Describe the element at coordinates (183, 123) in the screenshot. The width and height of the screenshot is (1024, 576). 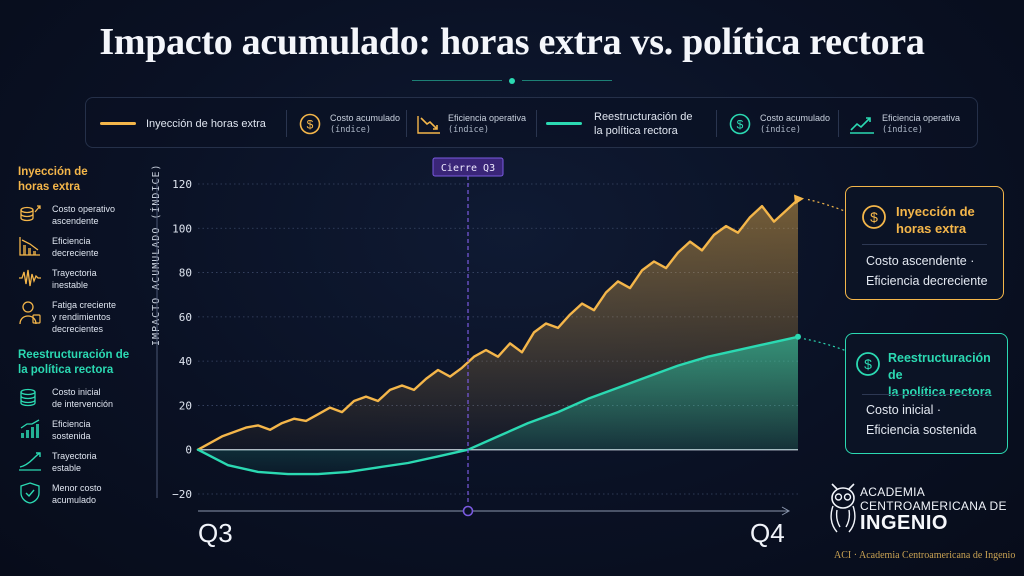
I see `legend-series-overtime: Inyección de horas extra` at that location.